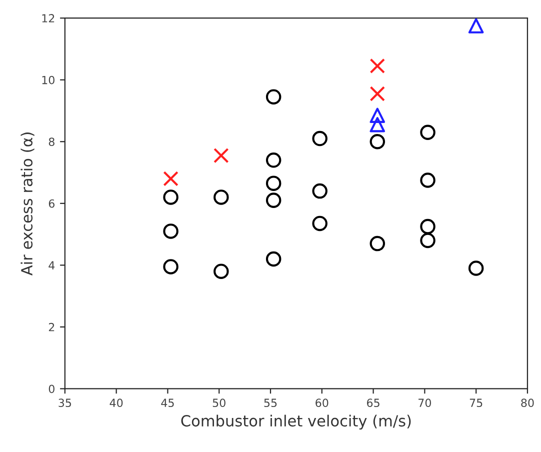 The width and height of the screenshot is (541, 452). I want to click on y-tick-label: 12, so click(48, 18).